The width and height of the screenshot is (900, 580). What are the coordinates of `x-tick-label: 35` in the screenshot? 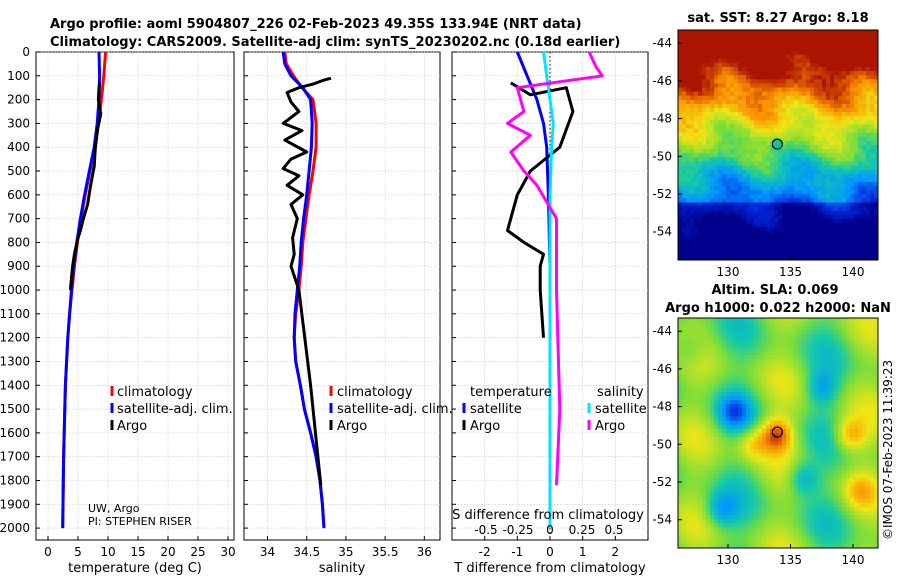 It's located at (345, 552).